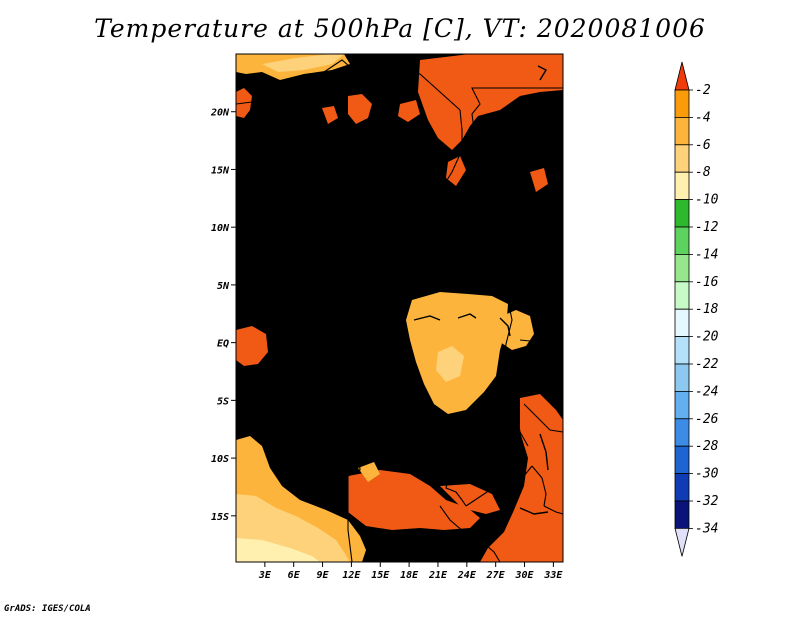  I want to click on x-tick-label: 24E, so click(467, 575).